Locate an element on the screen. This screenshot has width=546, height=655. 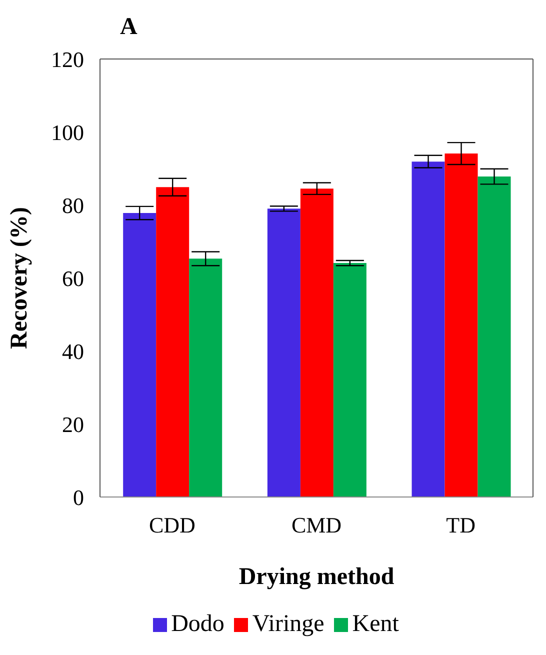
y-tick-label: 0 is located at coordinates (78, 497).